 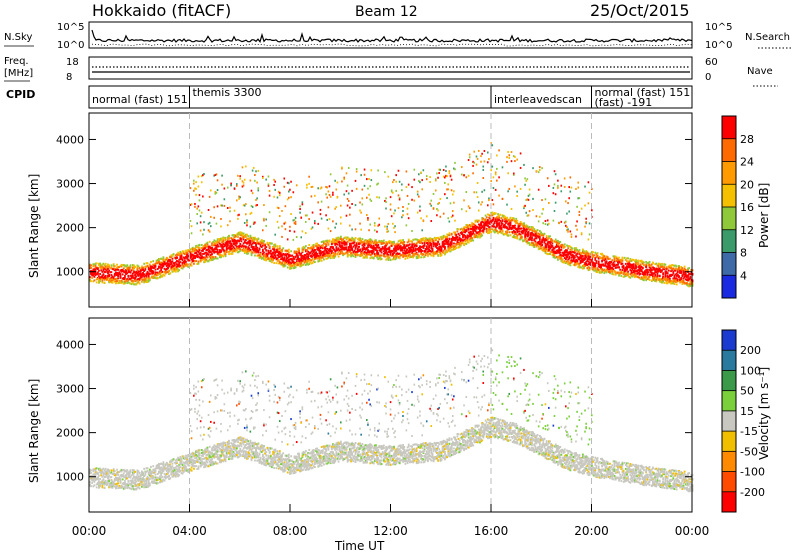 What do you see at coordinates (640, 10) in the screenshot?
I see `date-title: 25/Oct/2015` at bounding box center [640, 10].